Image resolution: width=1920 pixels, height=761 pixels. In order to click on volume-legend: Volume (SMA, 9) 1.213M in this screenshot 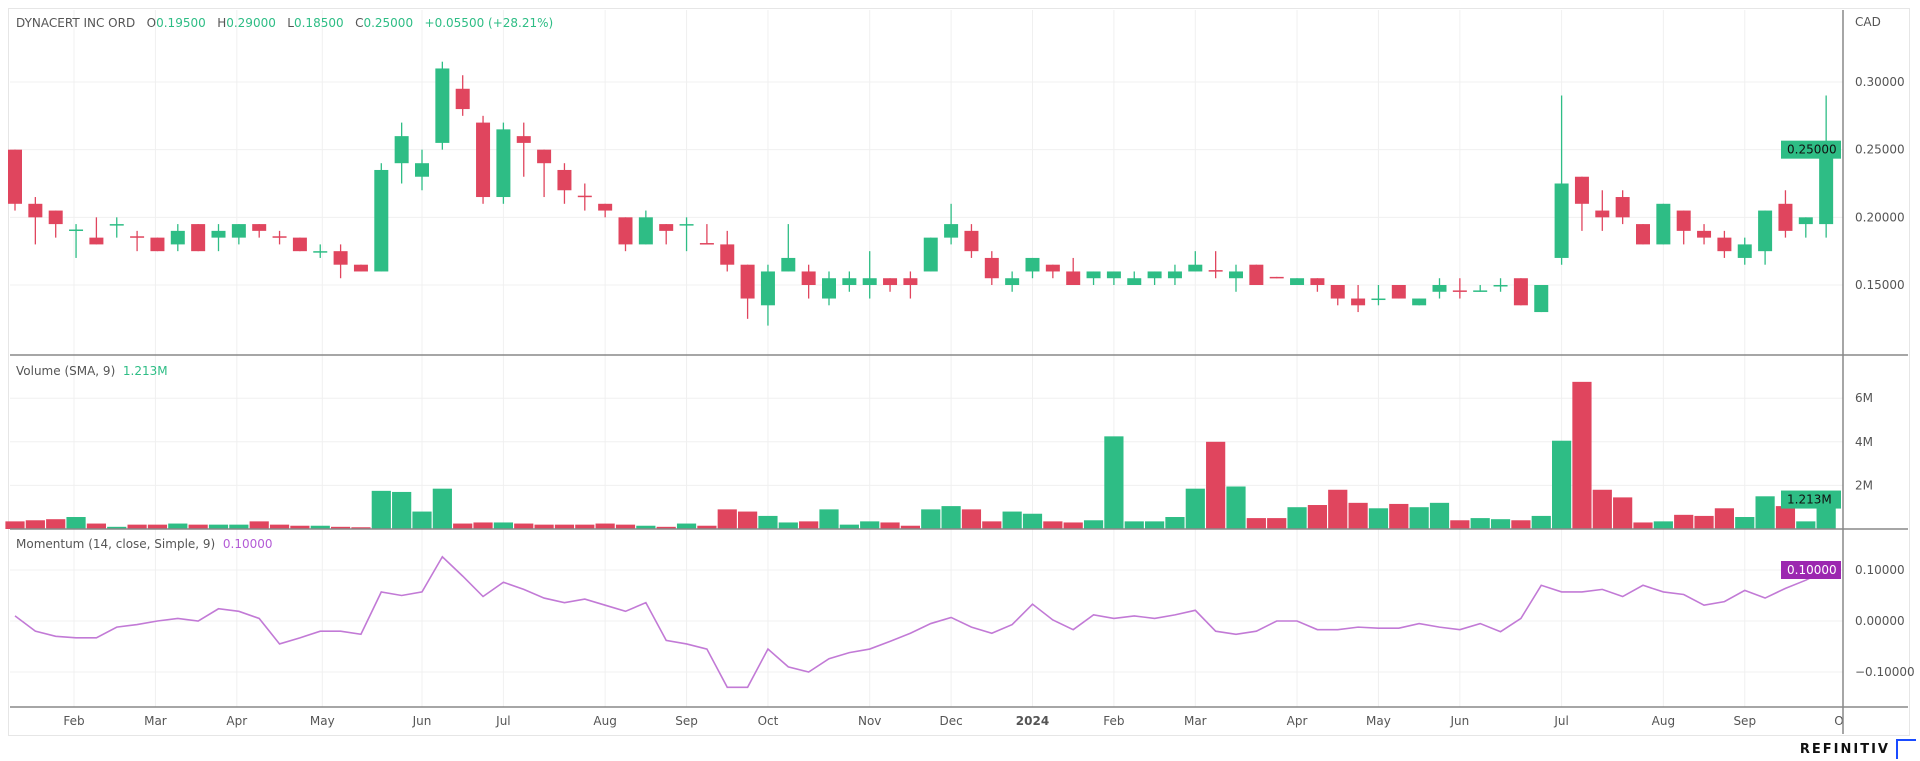, I will do `click(92, 371)`.